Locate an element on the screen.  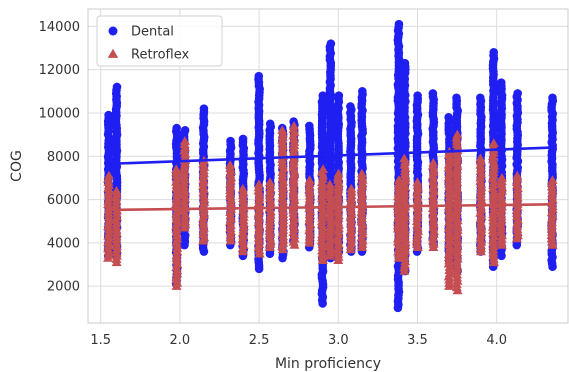
y-tick-label: 6000 is located at coordinates (63, 200).